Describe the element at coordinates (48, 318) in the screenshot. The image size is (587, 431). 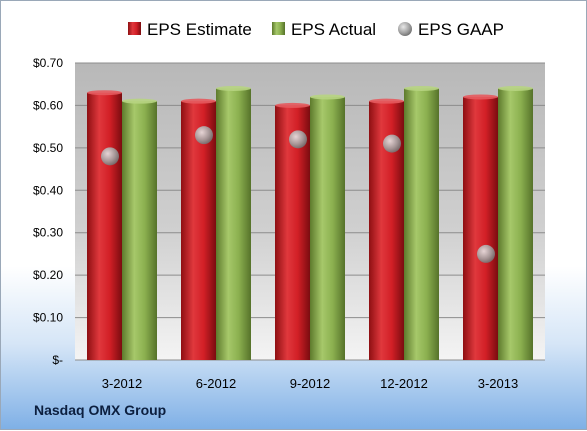
I see `y-tick-label: $0.10` at that location.